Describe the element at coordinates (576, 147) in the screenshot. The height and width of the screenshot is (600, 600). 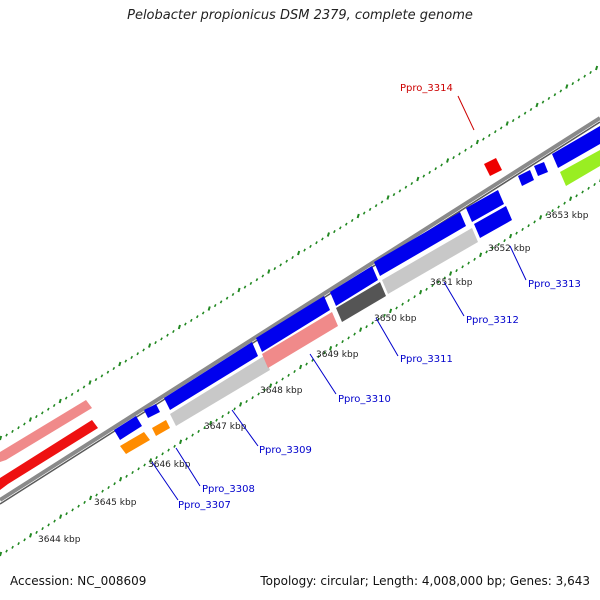
I see `gene-blue-right` at that location.